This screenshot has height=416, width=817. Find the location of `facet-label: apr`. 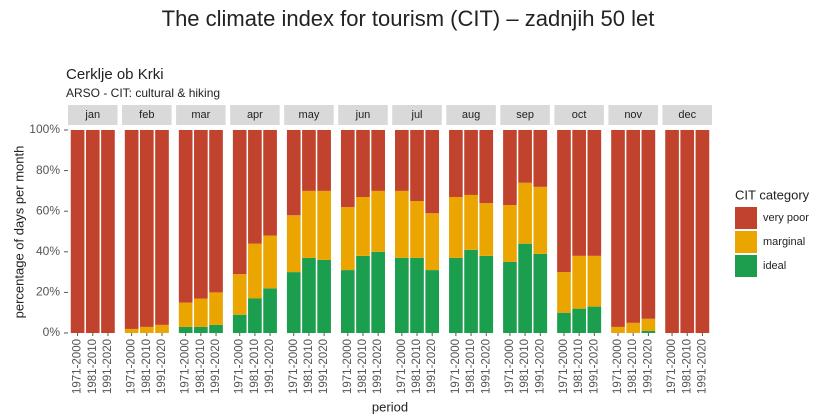

facet-label: apr is located at coordinates (255, 115).